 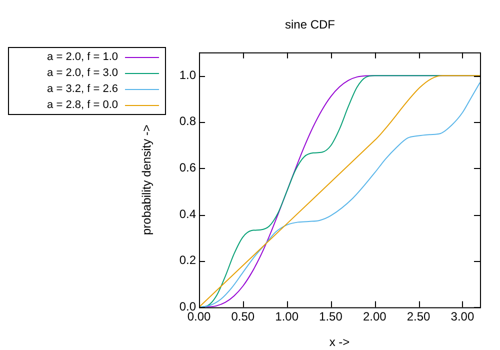 What do you see at coordinates (310, 25) in the screenshot?
I see `chart-title: sine CDF` at bounding box center [310, 25].